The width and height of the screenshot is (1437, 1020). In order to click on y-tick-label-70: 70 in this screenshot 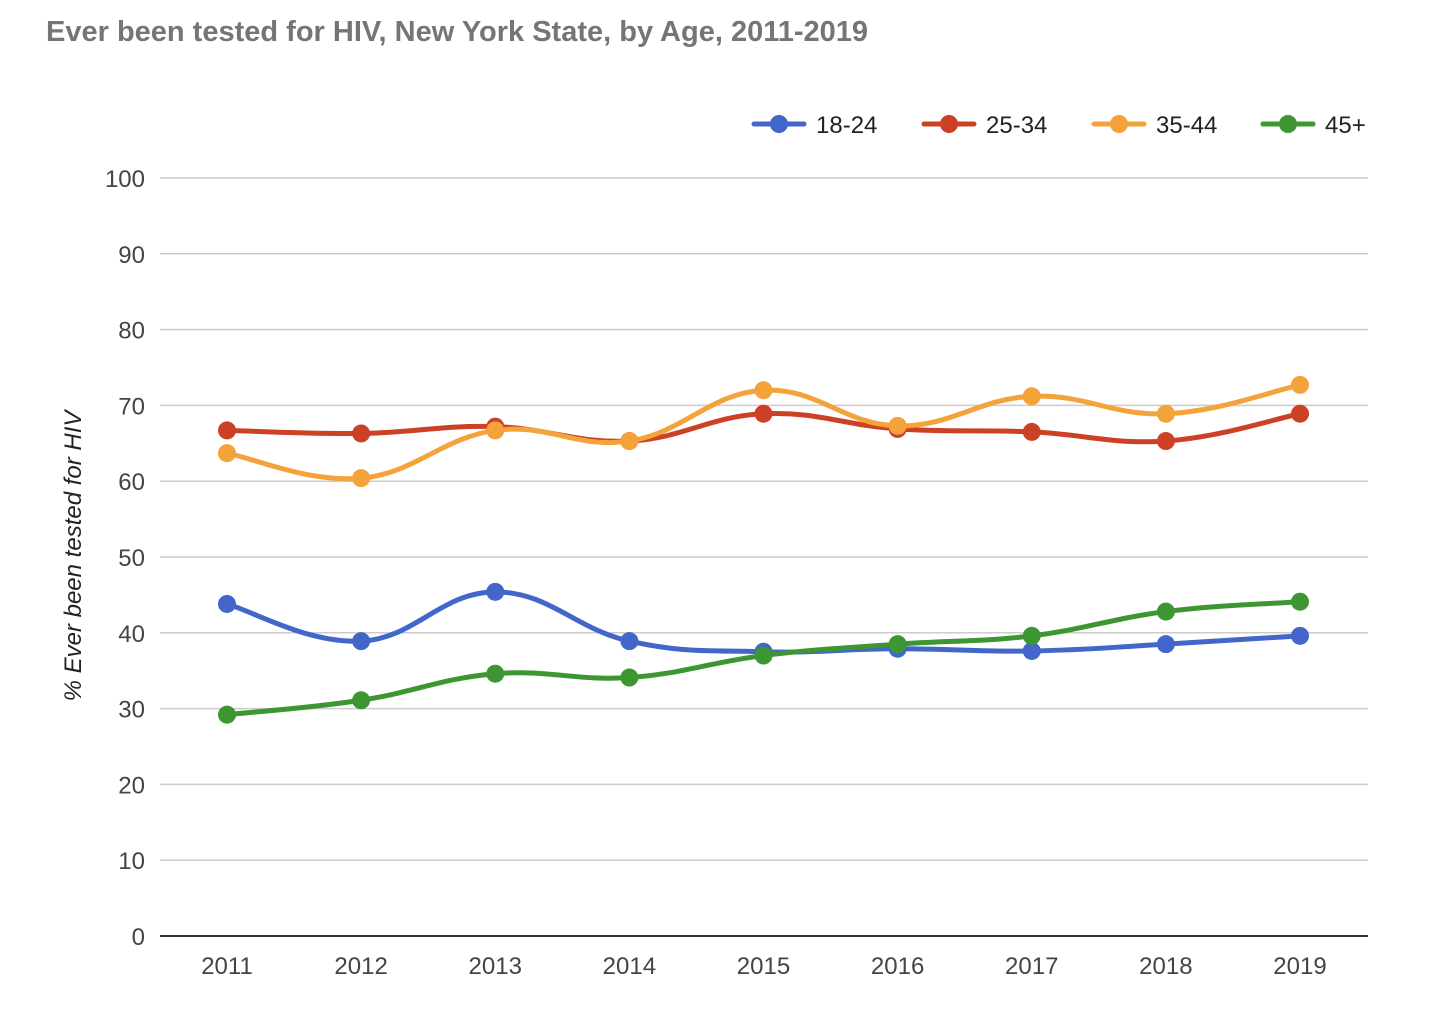, I will do `click(131, 406)`.